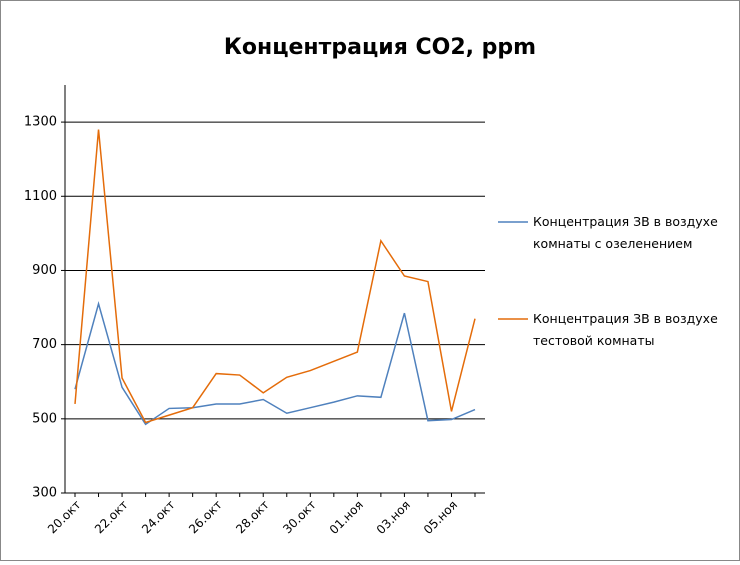  I want to click on legend-line: тестовой комнаты, so click(594, 340).